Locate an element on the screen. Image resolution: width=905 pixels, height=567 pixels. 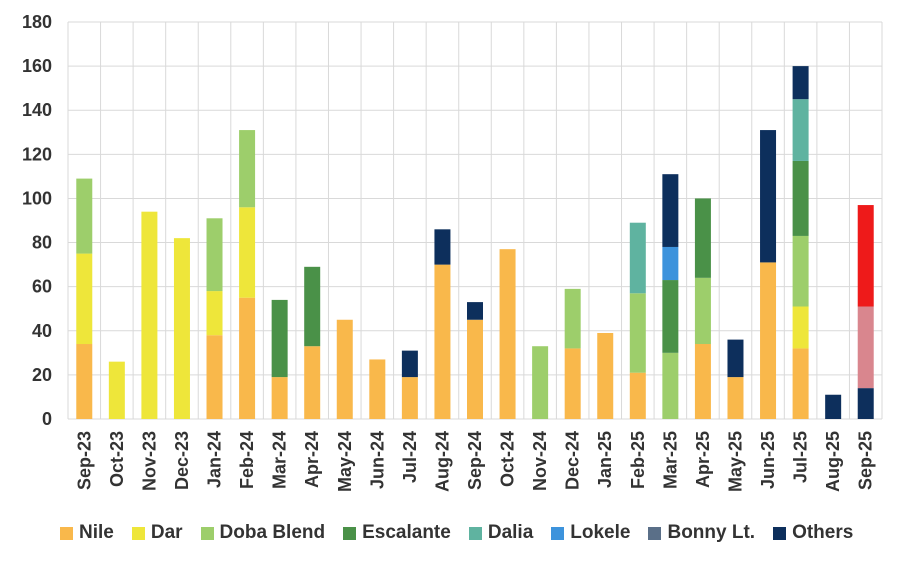
legend-label-lokele: Lokele is located at coordinates (600, 532).